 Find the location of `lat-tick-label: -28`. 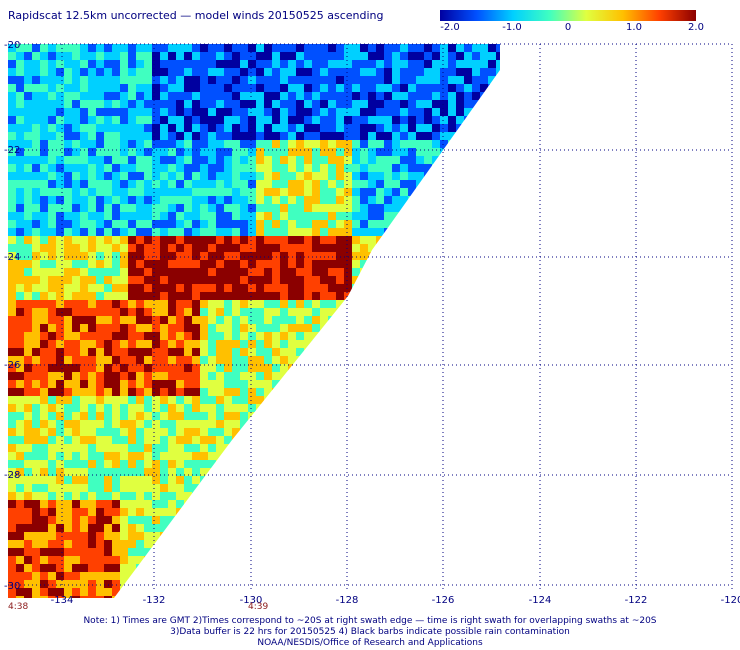

lat-tick-label: -28 is located at coordinates (12, 475).